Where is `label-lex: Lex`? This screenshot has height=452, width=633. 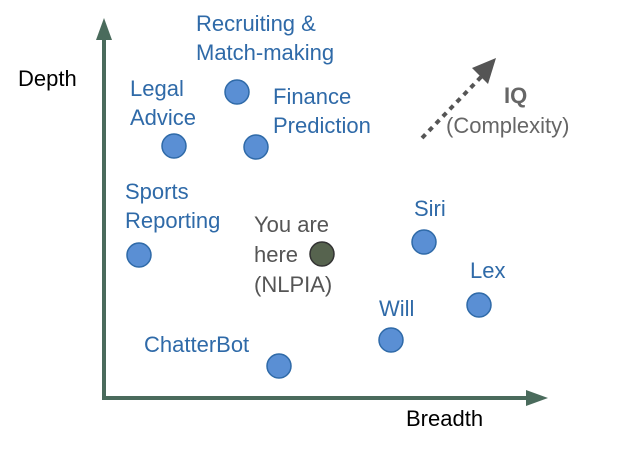
label-lex: Lex is located at coordinates (487, 270).